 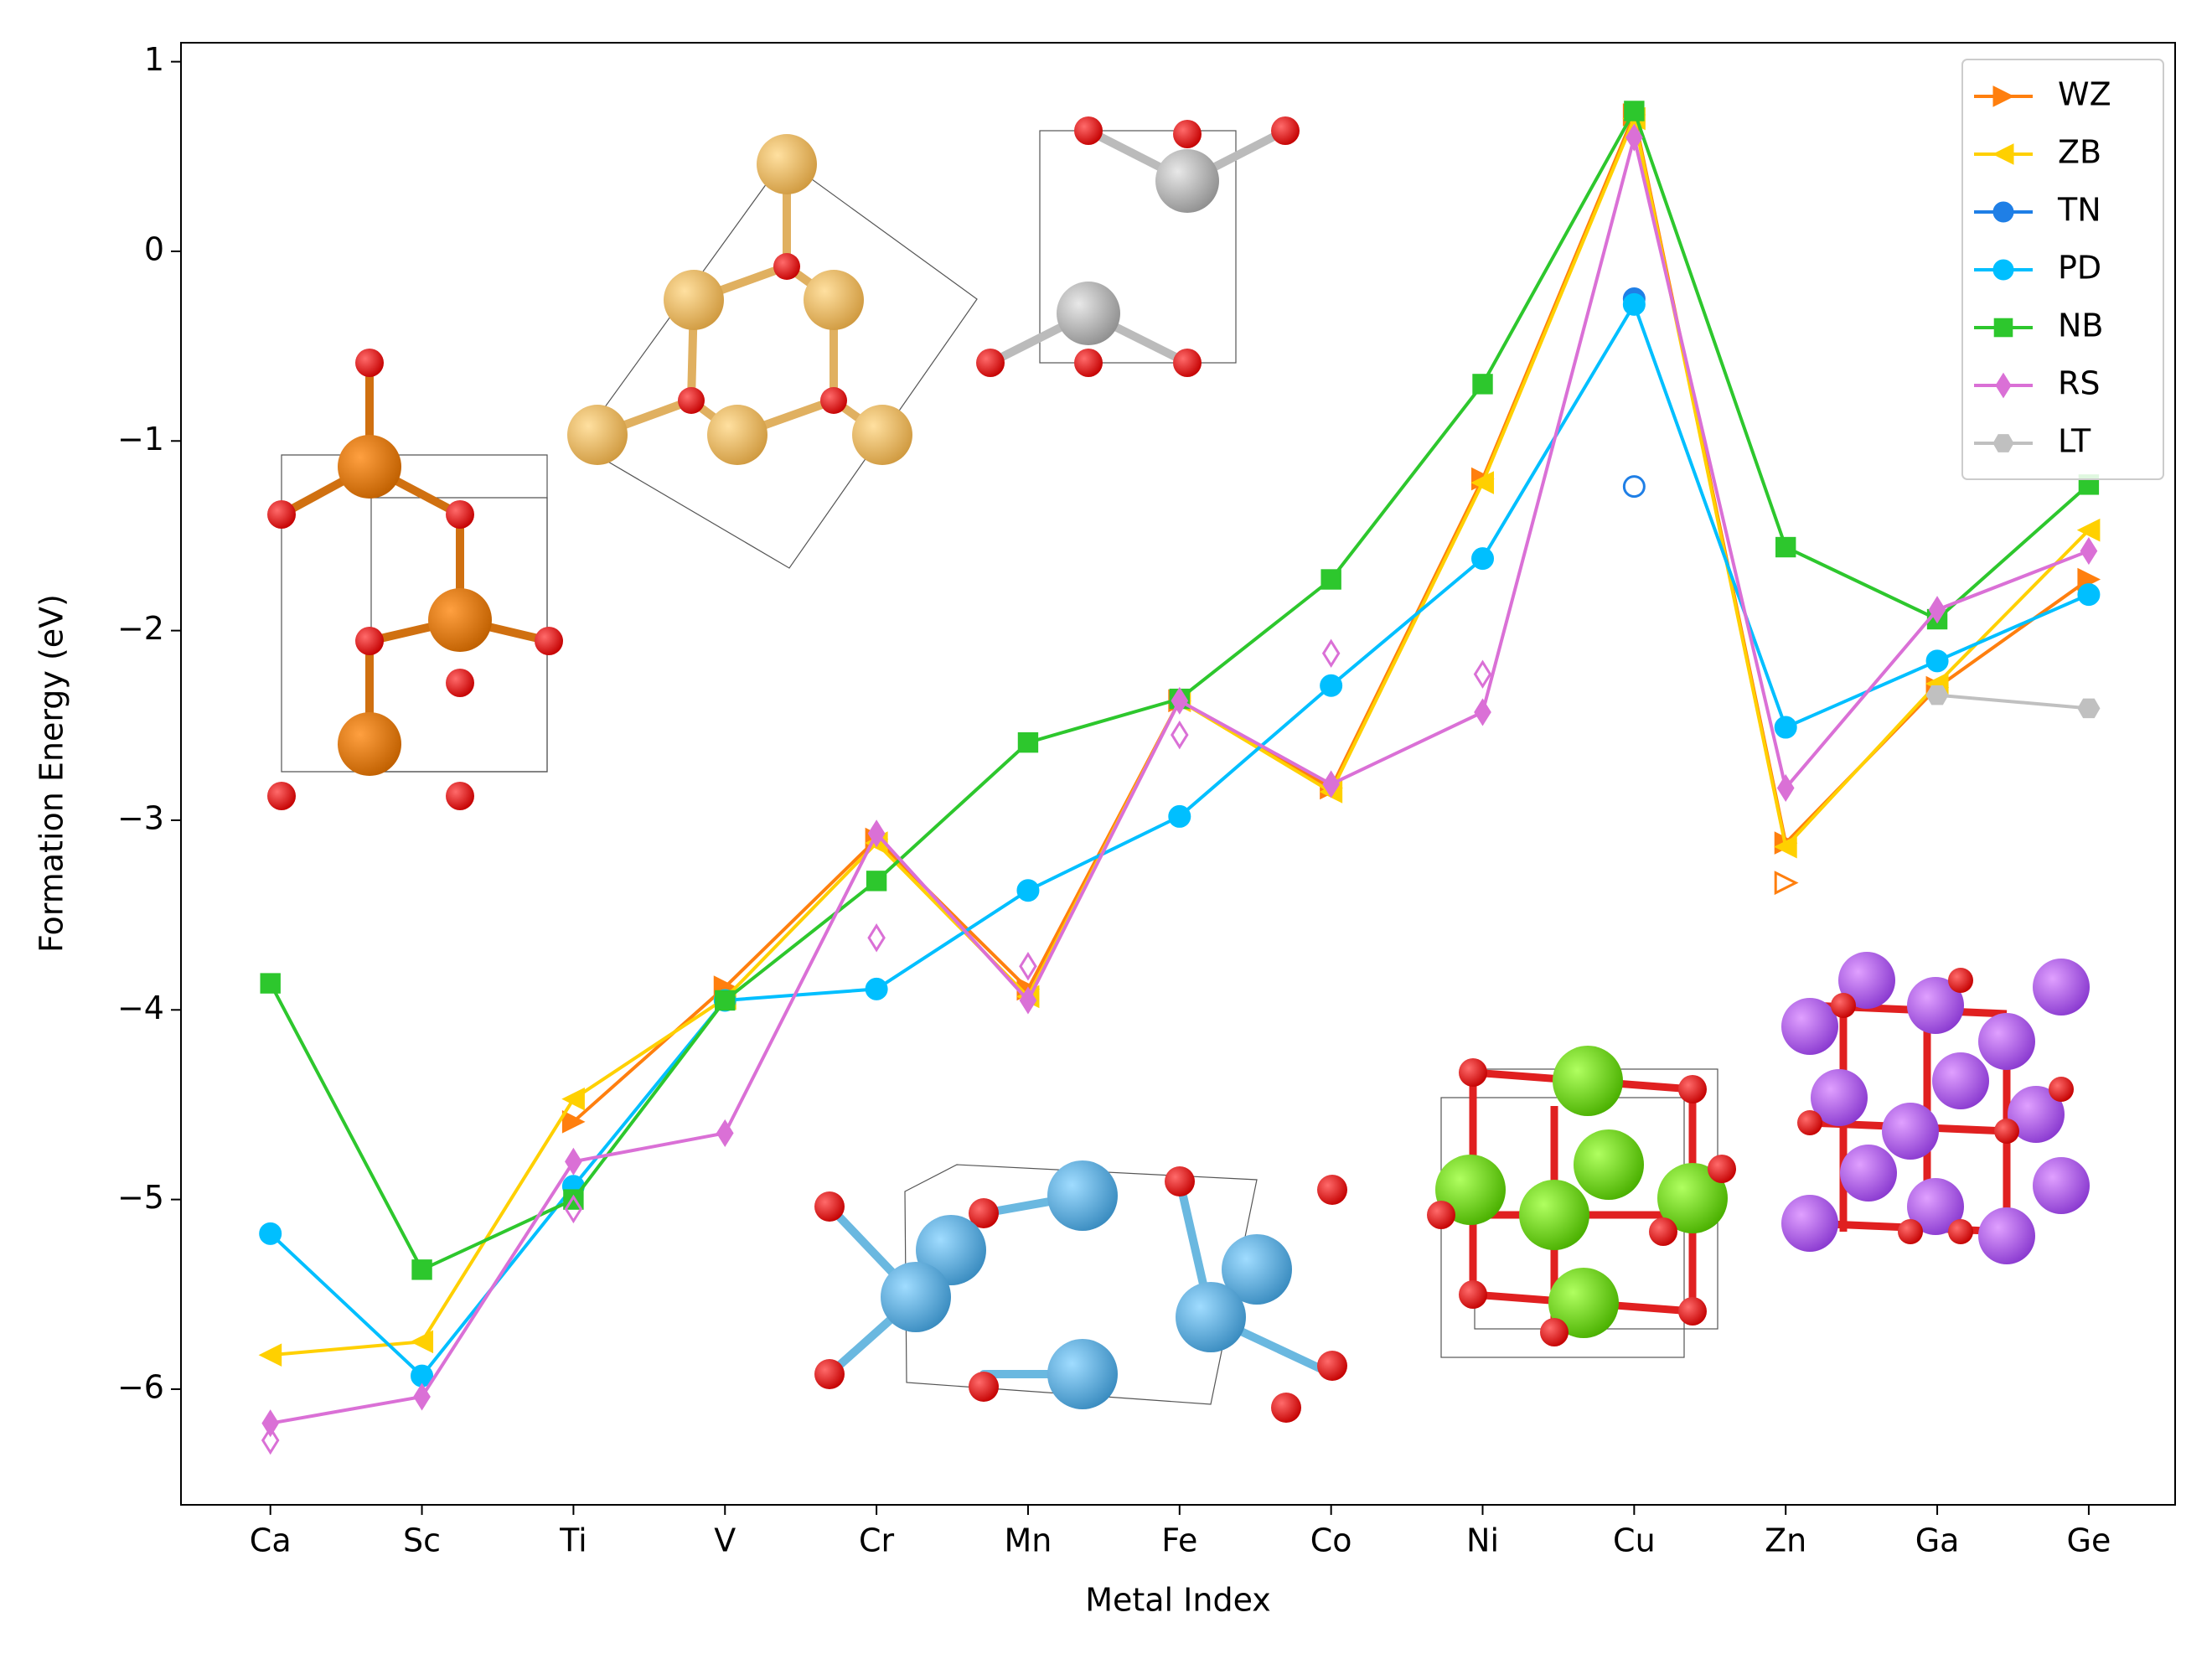 What do you see at coordinates (1634, 1540) in the screenshot?
I see `x-tick-label: Cu` at bounding box center [1634, 1540].